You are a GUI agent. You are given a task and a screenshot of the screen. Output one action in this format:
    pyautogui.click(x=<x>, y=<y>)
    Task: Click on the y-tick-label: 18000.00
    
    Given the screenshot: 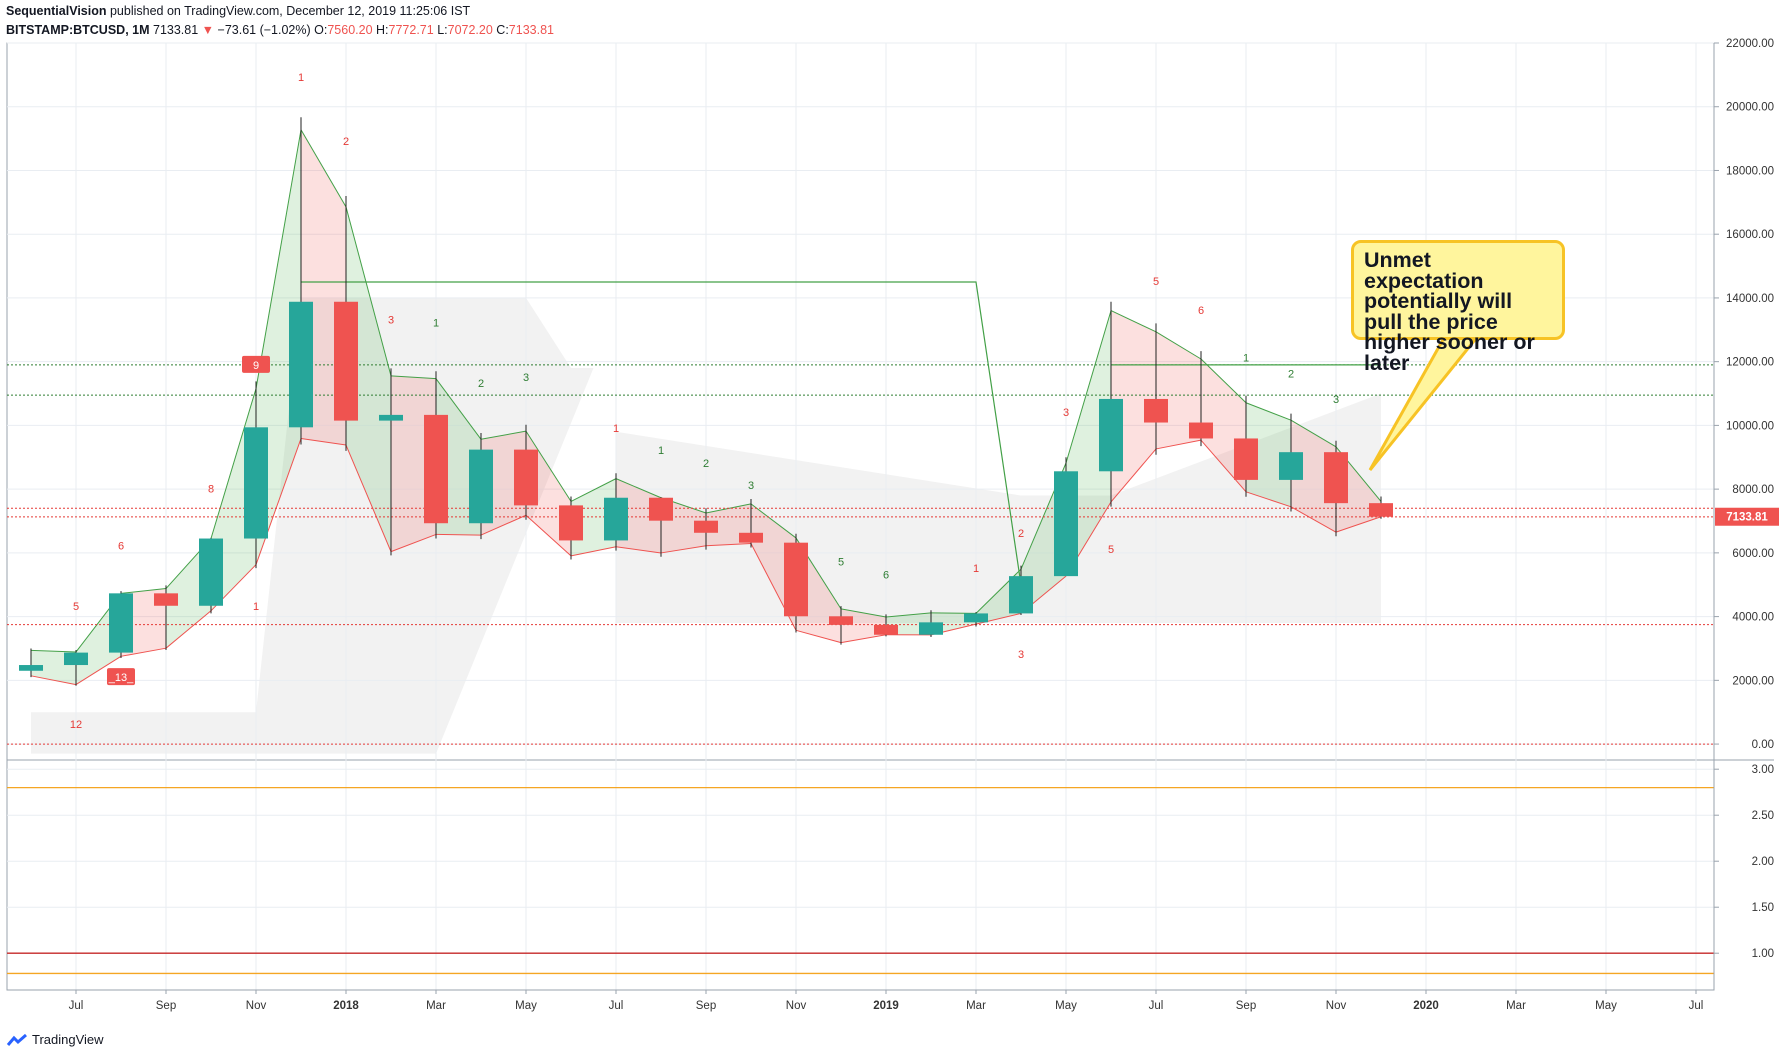 What is the action you would take?
    pyautogui.click(x=1750, y=171)
    